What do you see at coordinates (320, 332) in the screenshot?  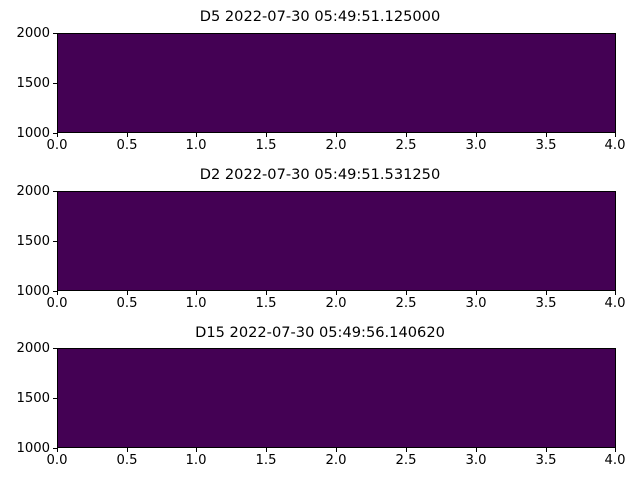 I see `subplot-3-title: D15 2022-07-30 05:49:56.140620` at bounding box center [320, 332].